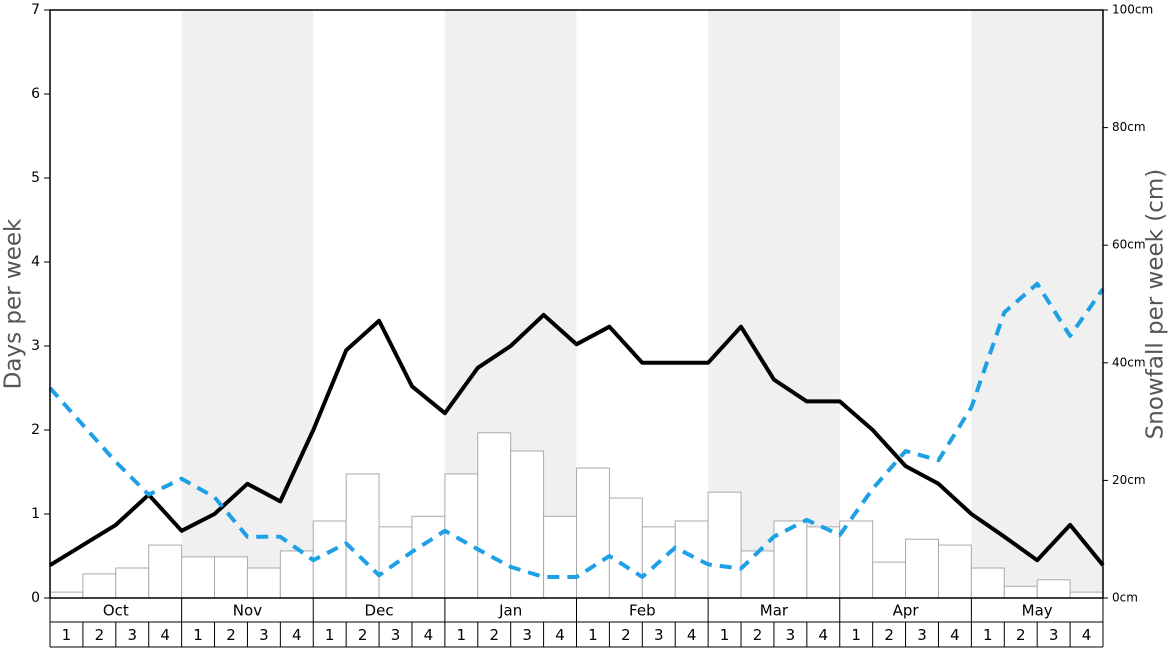 The image size is (1168, 648). I want to click on month-label: Dec, so click(379, 611).